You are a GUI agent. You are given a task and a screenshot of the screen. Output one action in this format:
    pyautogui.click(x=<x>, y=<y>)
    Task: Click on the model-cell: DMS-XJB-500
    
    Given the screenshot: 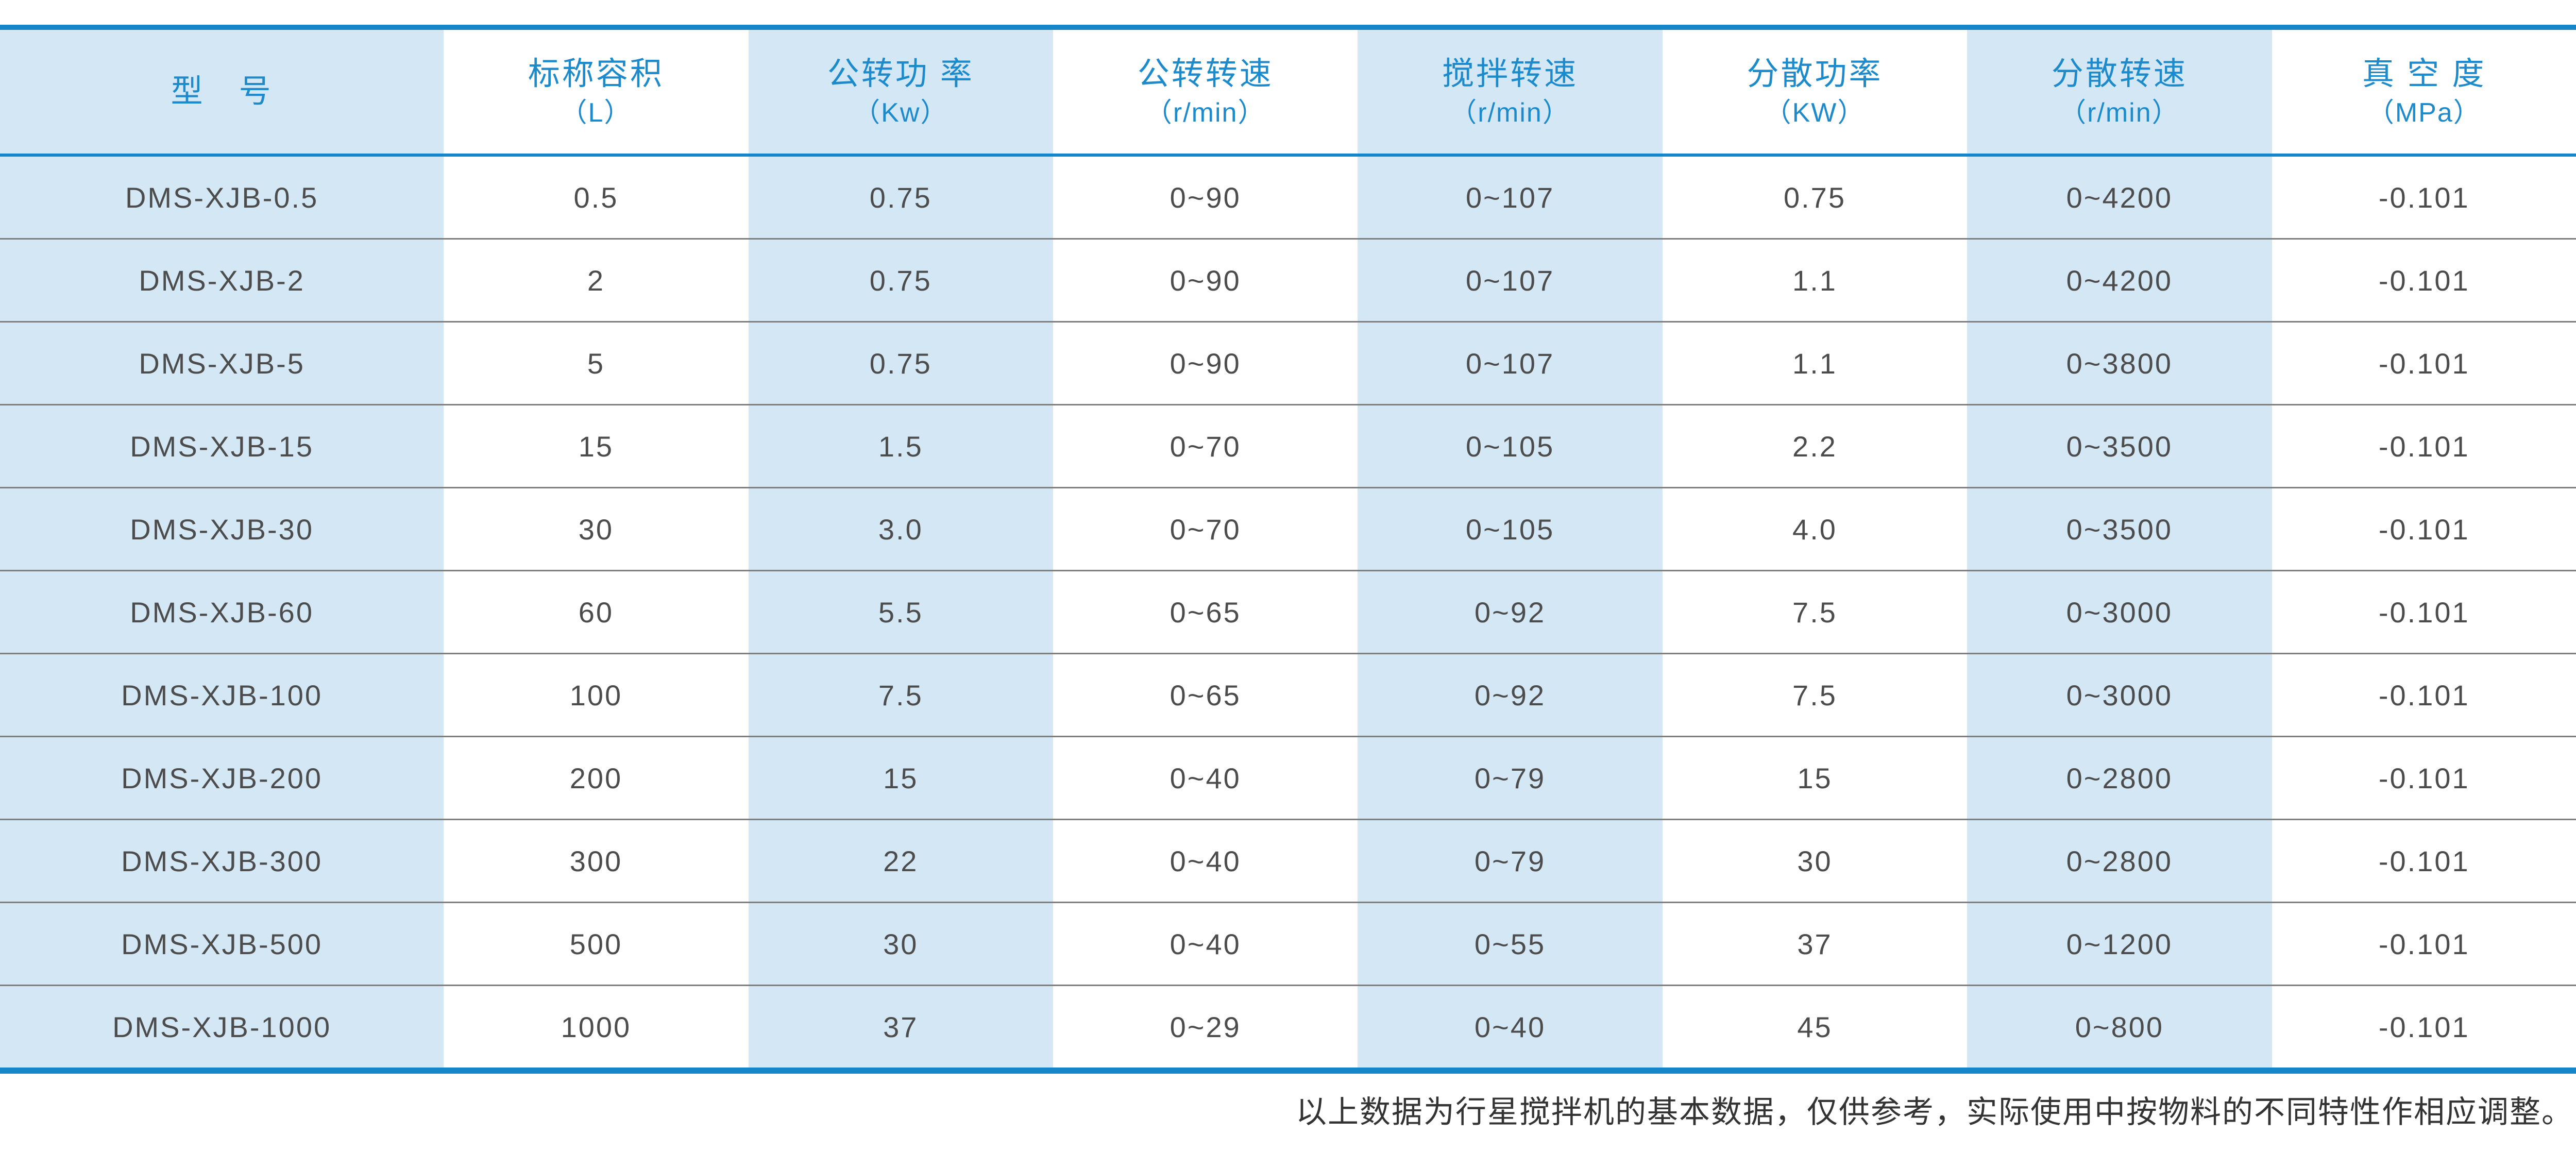 What is the action you would take?
    pyautogui.click(x=222, y=944)
    